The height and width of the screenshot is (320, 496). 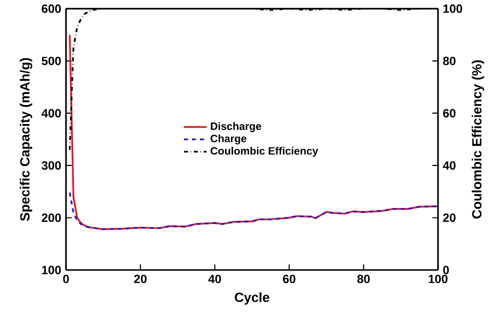 What do you see at coordinates (228, 139) in the screenshot?
I see `legend-label: Charge` at bounding box center [228, 139].